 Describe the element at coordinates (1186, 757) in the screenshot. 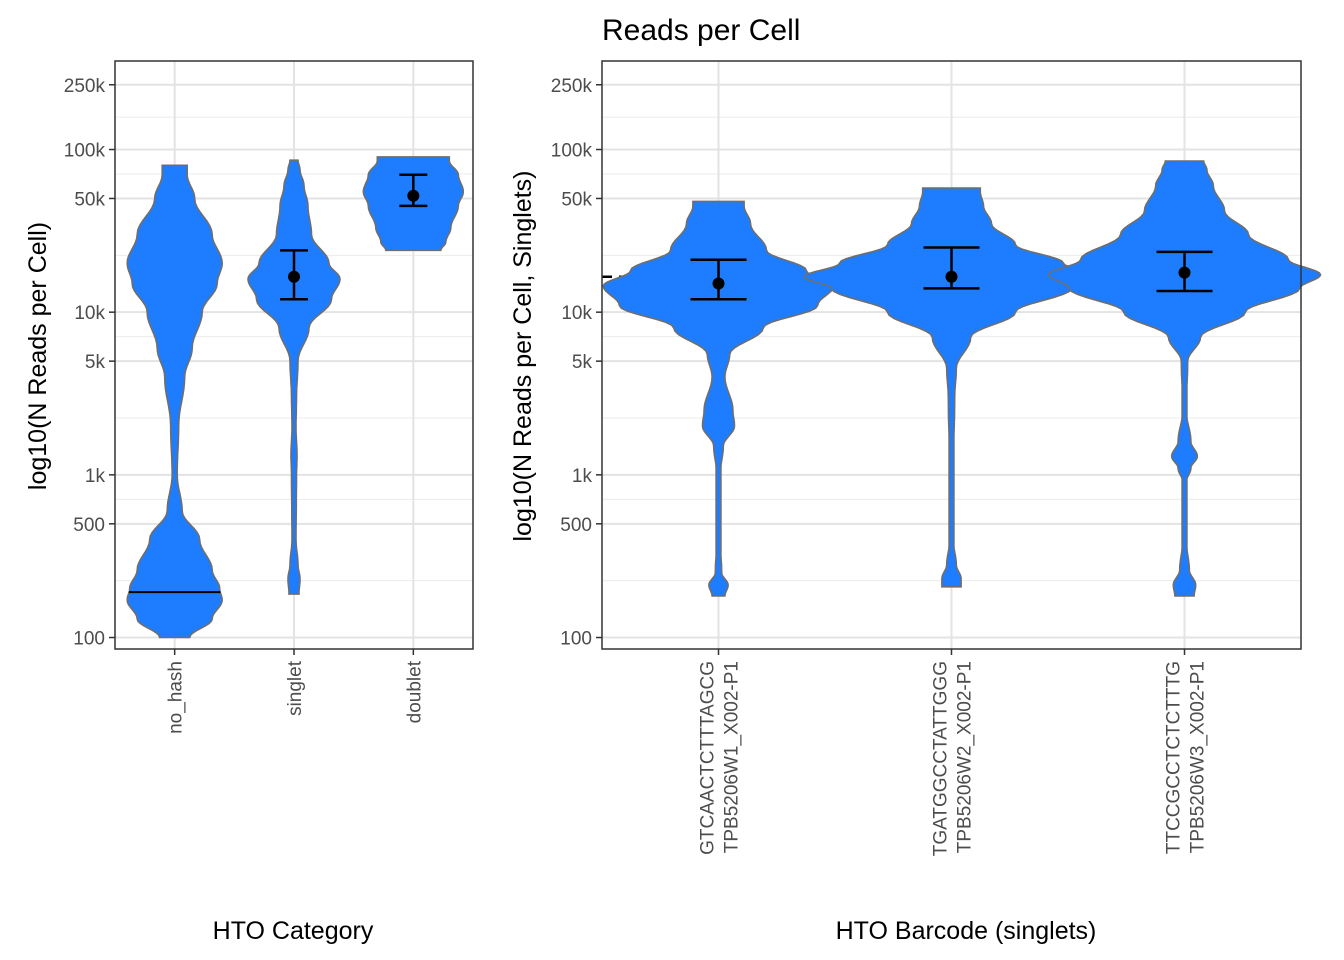

I see `x-tick-label: TTCCGCCTCTCTTTG TPB5206W3_X002-P1` at that location.